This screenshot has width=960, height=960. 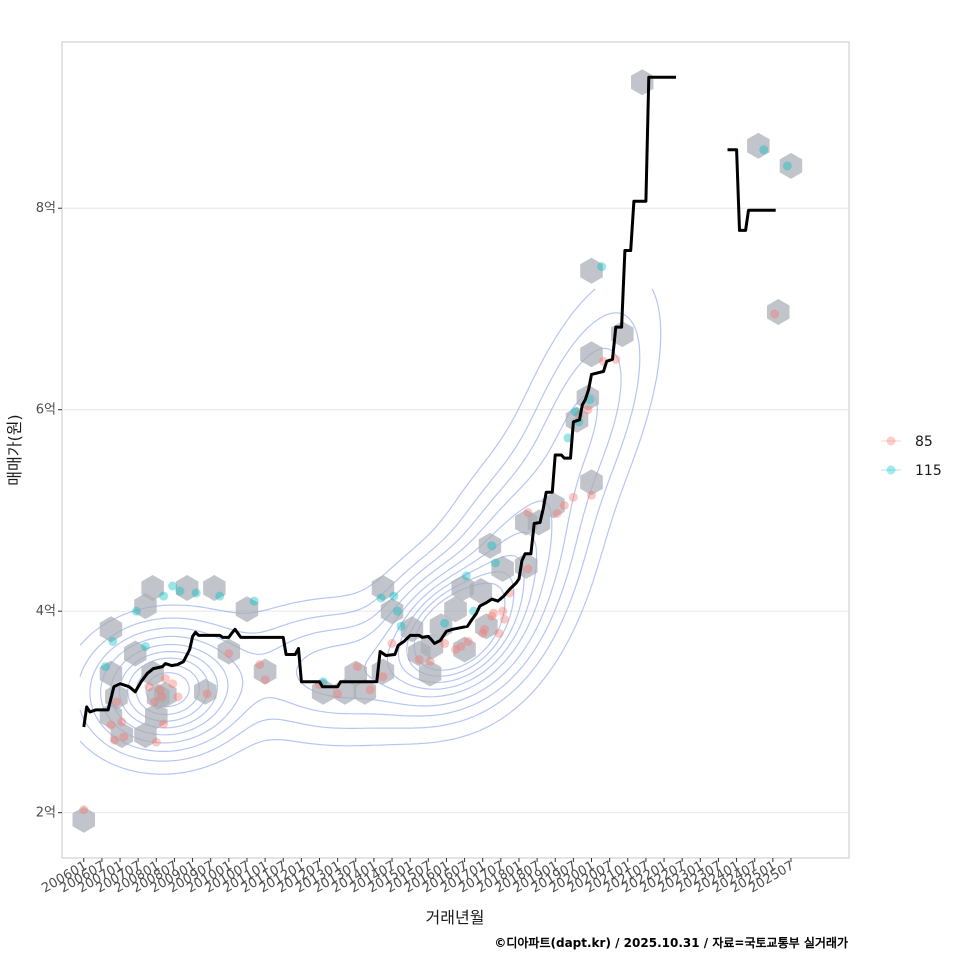 I want to click on trend-line, so click(x=751, y=190).